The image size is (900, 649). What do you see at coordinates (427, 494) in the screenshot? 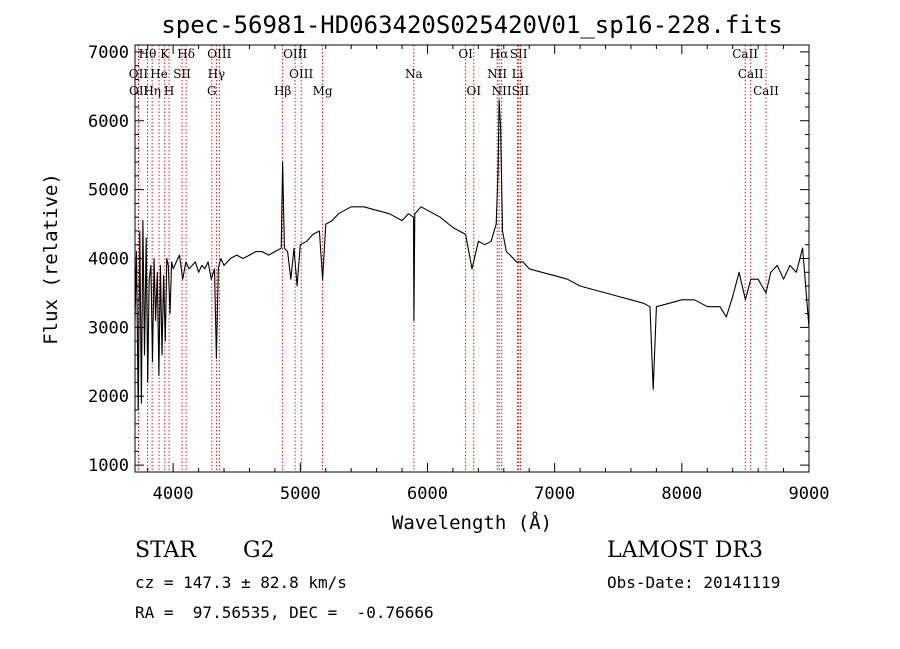
I see `x-tick-label-6000: 6000` at bounding box center [427, 494].